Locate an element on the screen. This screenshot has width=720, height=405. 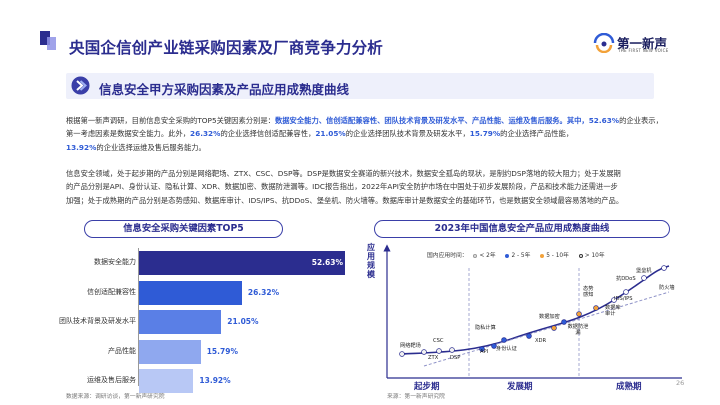
page-title: 央国企信创产业链采购因素及厂商竞争力分析 is located at coordinates (226, 48).